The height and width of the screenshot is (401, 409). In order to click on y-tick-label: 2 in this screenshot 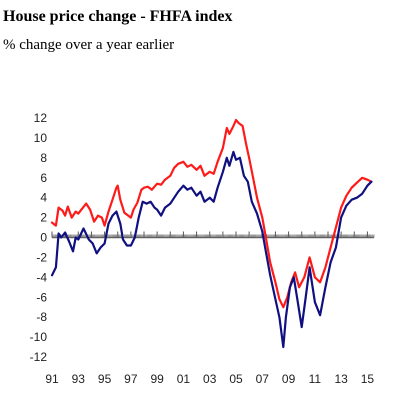, I will do `click(43, 218)`.